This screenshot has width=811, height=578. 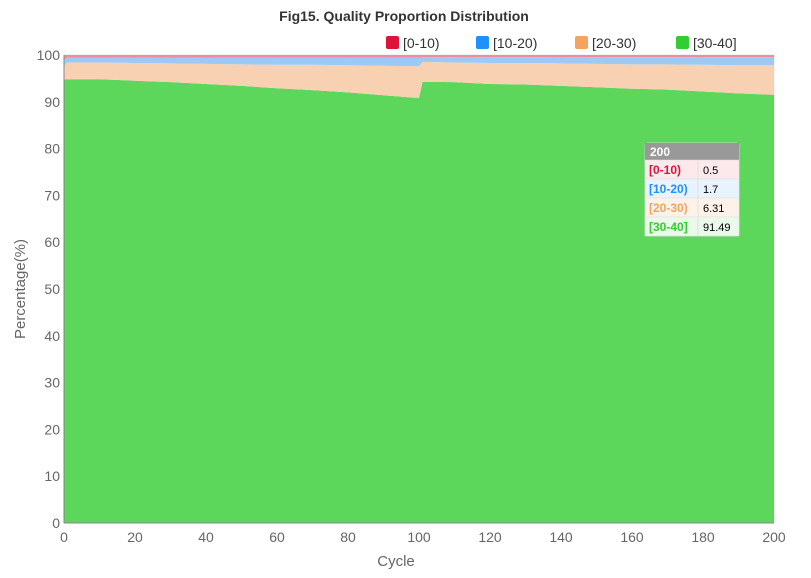 I want to click on x-tick-label: 100, so click(x=419, y=537).